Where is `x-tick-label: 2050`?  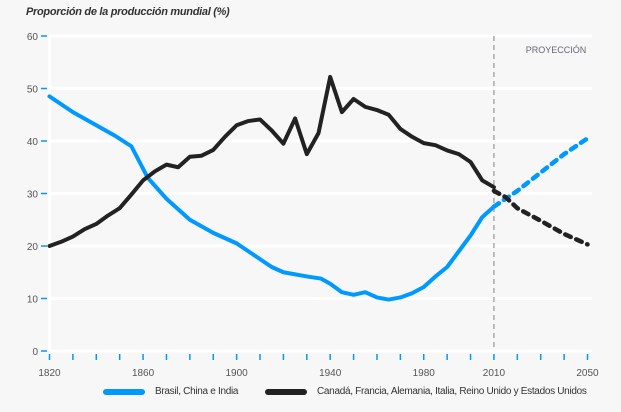 x-tick-label: 2050 is located at coordinates (587, 373).